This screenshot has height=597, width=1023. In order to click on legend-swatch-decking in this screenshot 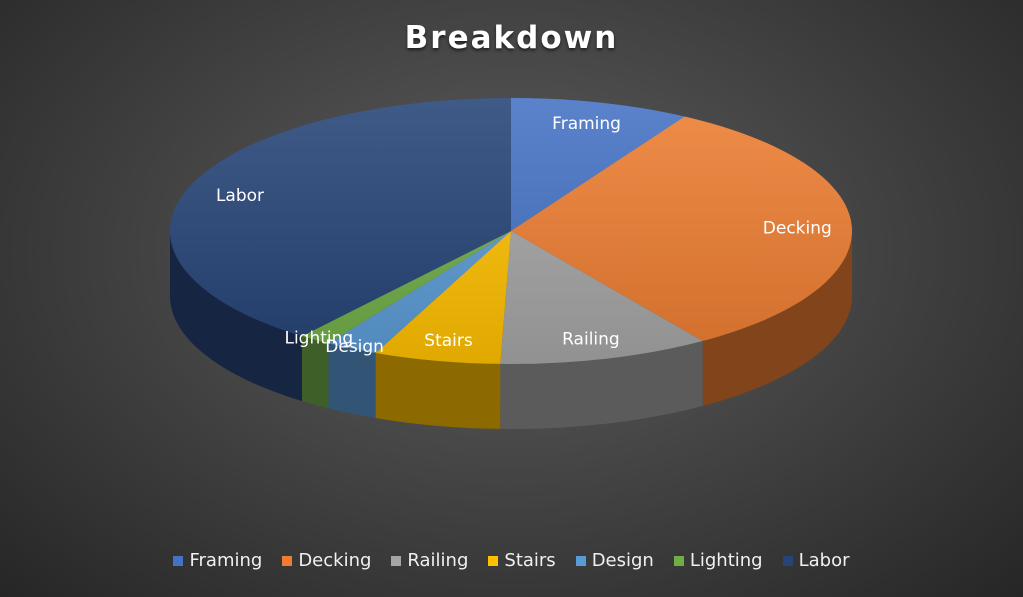, I will do `click(287, 560)`.